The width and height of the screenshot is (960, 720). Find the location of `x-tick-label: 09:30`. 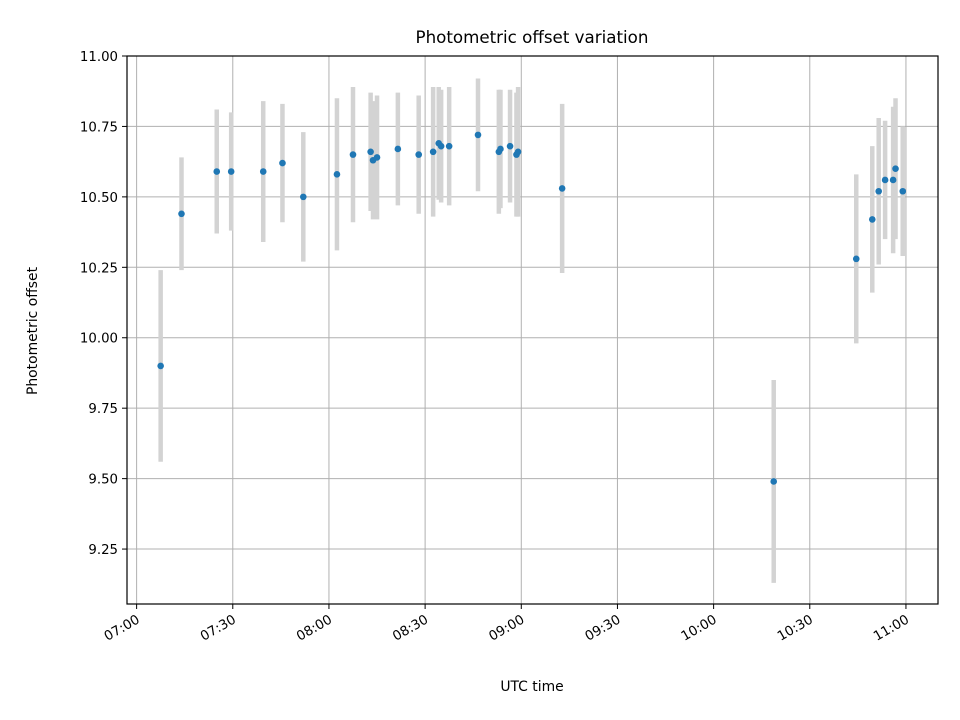

x-tick-label: 09:30 is located at coordinates (603, 628).